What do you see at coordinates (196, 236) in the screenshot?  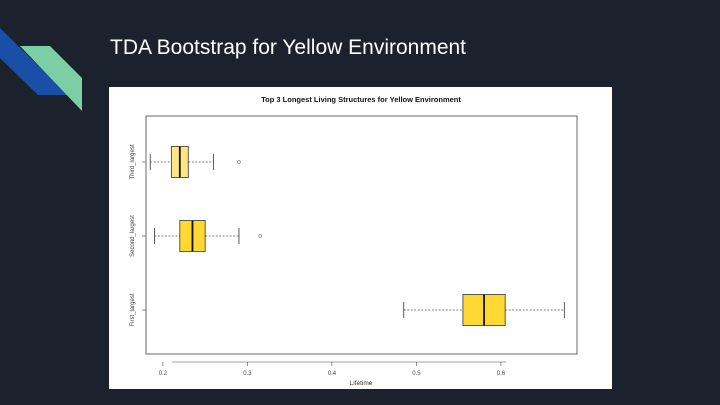 I see `box-second-largest: Second_largest` at bounding box center [196, 236].